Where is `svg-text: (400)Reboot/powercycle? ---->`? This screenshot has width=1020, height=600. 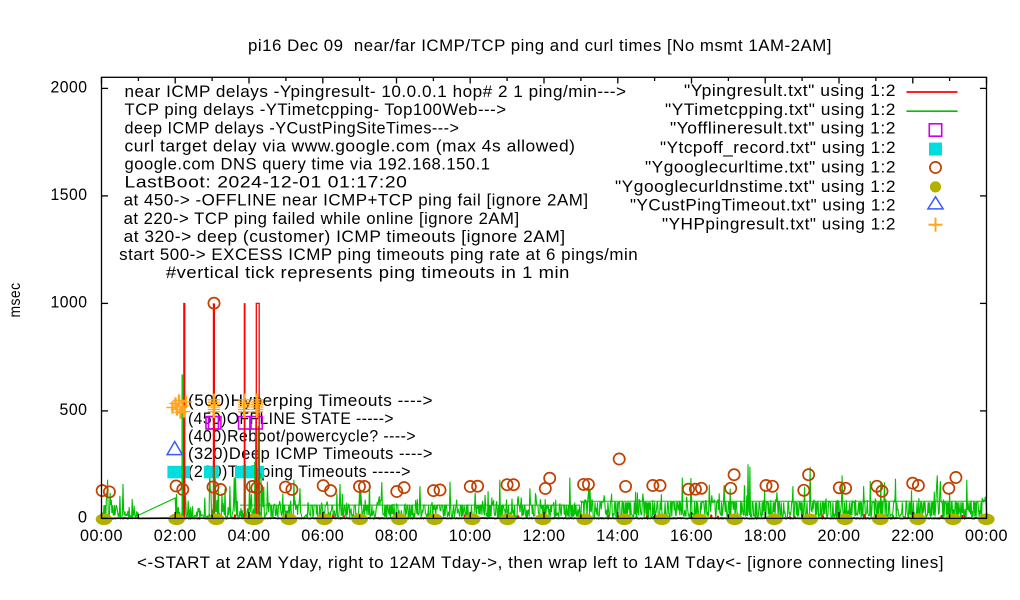 svg-text: (400)Reboot/powercycle? ----> is located at coordinates (302, 437).